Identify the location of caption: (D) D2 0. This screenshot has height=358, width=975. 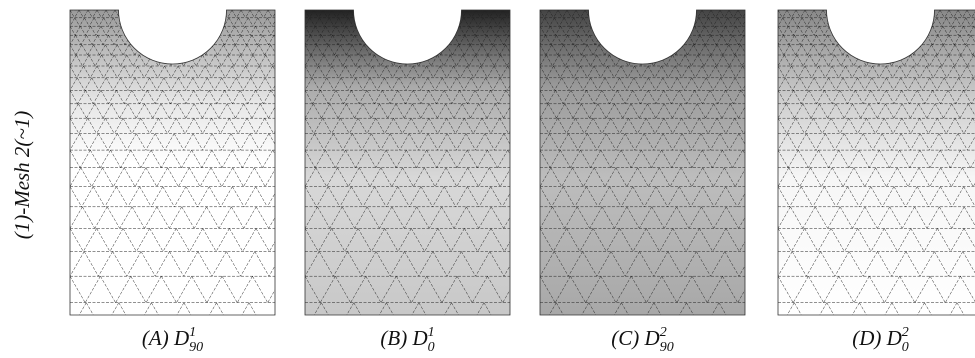
(880, 340).